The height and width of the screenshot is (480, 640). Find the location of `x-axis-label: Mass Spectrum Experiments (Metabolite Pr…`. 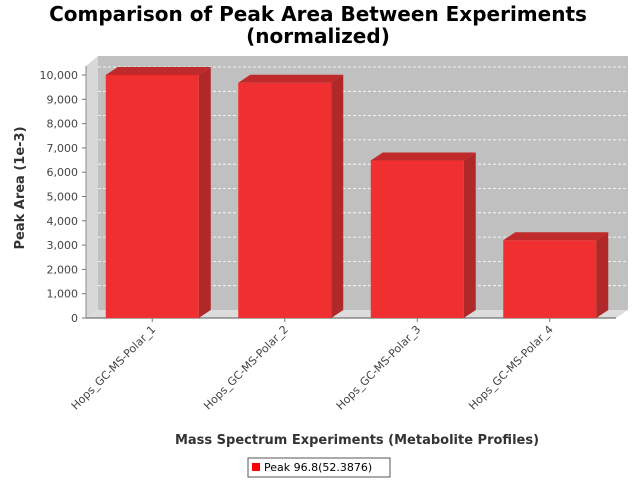

x-axis-label: Mass Spectrum Experiments (Metabolite Pr… is located at coordinates (357, 440).